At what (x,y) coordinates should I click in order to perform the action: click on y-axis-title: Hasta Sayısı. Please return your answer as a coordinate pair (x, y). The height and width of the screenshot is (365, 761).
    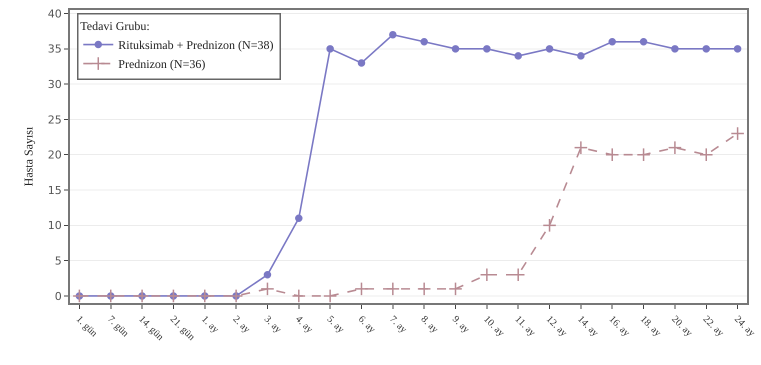
    Looking at the image, I should click on (29, 156).